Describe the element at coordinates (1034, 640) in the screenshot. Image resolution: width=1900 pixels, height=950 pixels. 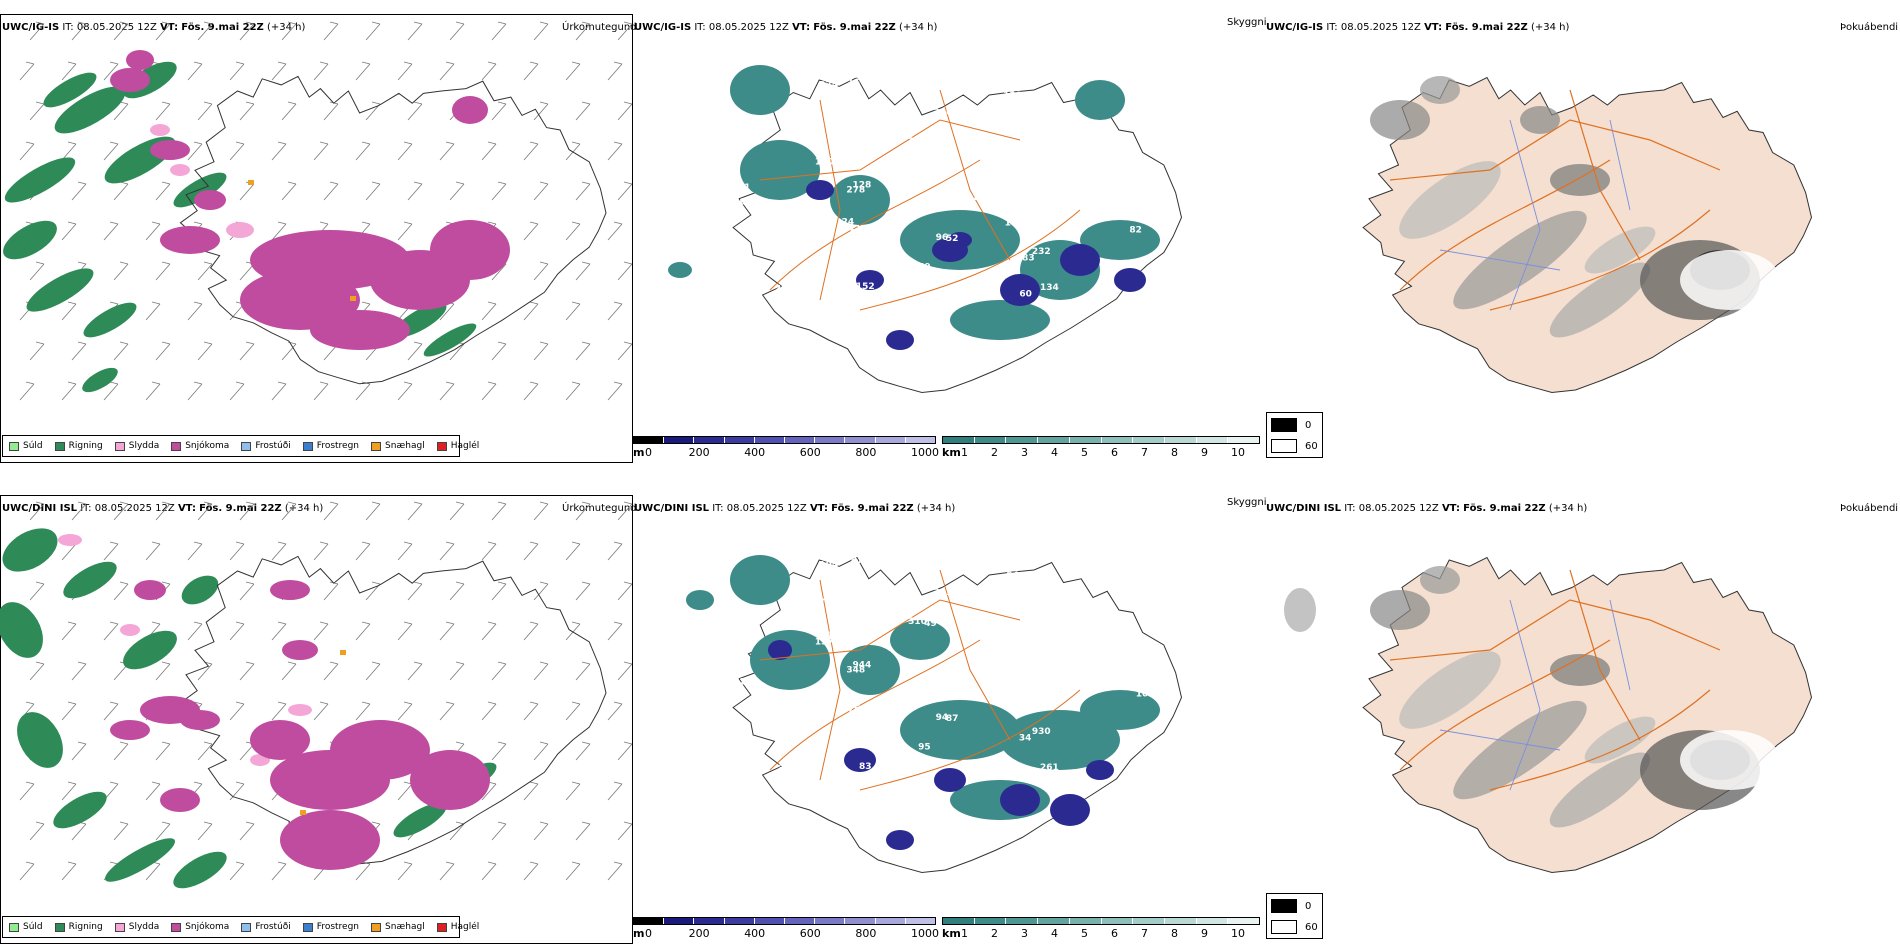
I see `visibility-value-label: 118` at that location.